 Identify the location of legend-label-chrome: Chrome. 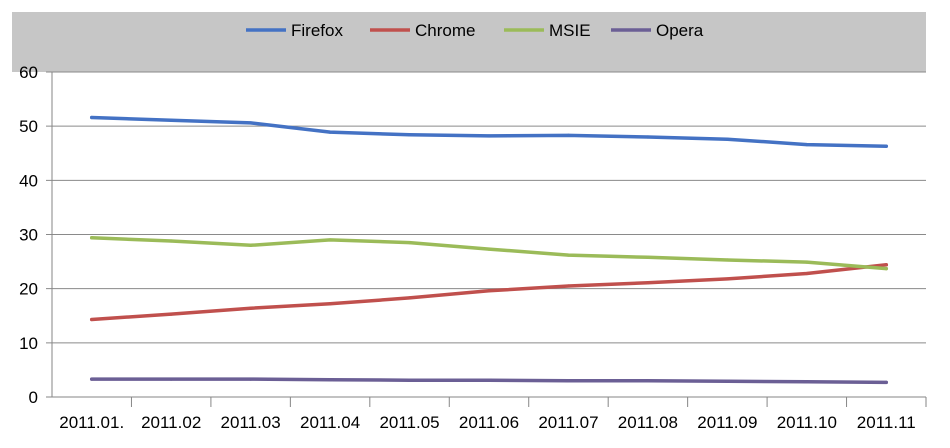
(445, 30).